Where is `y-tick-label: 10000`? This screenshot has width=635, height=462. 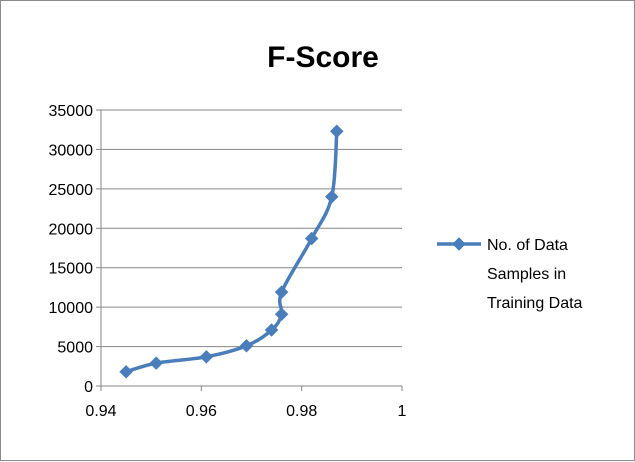 y-tick-label: 10000 is located at coordinates (71, 308).